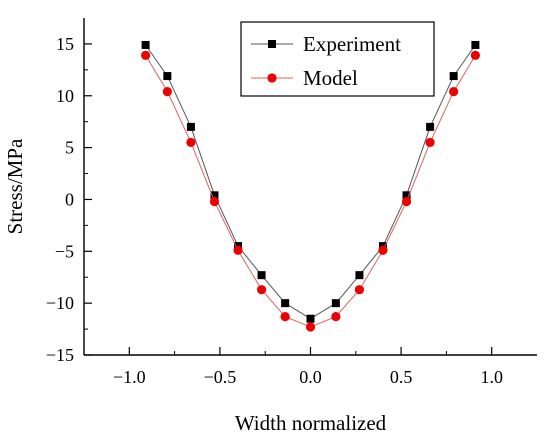 This screenshot has width=550, height=444. What do you see at coordinates (64, 251) in the screenshot?
I see `y-tick-label: −5` at bounding box center [64, 251].